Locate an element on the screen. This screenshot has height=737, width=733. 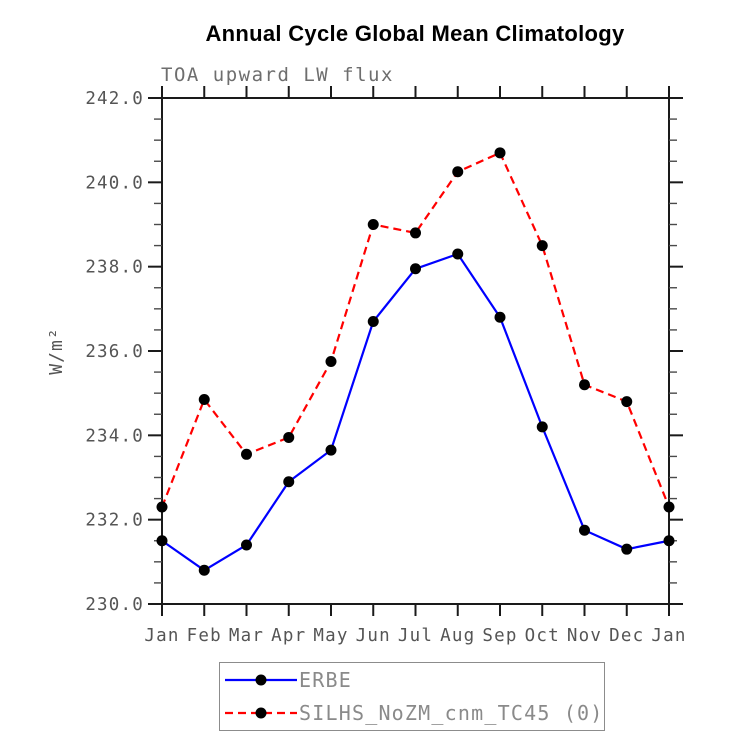
legend-label-silhs: SILHS_NoZM_cnm_TC45 (0) is located at coordinates (451, 712).